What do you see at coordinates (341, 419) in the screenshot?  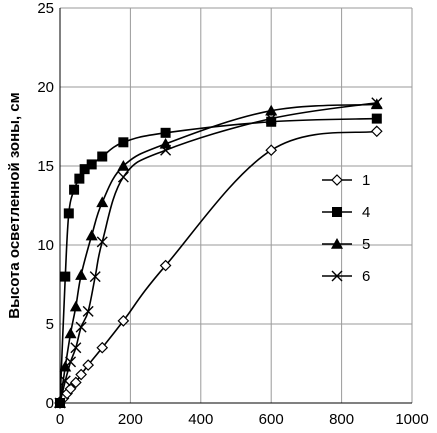 I see `x-tick-label: 800` at bounding box center [341, 419].